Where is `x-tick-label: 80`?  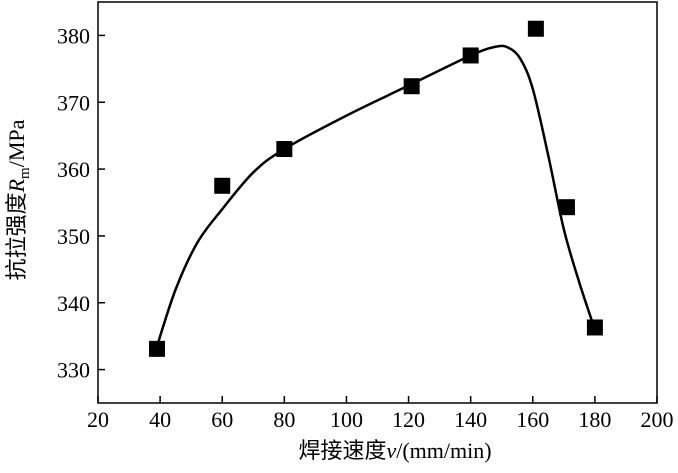
x-tick-label: 80 is located at coordinates (284, 419).